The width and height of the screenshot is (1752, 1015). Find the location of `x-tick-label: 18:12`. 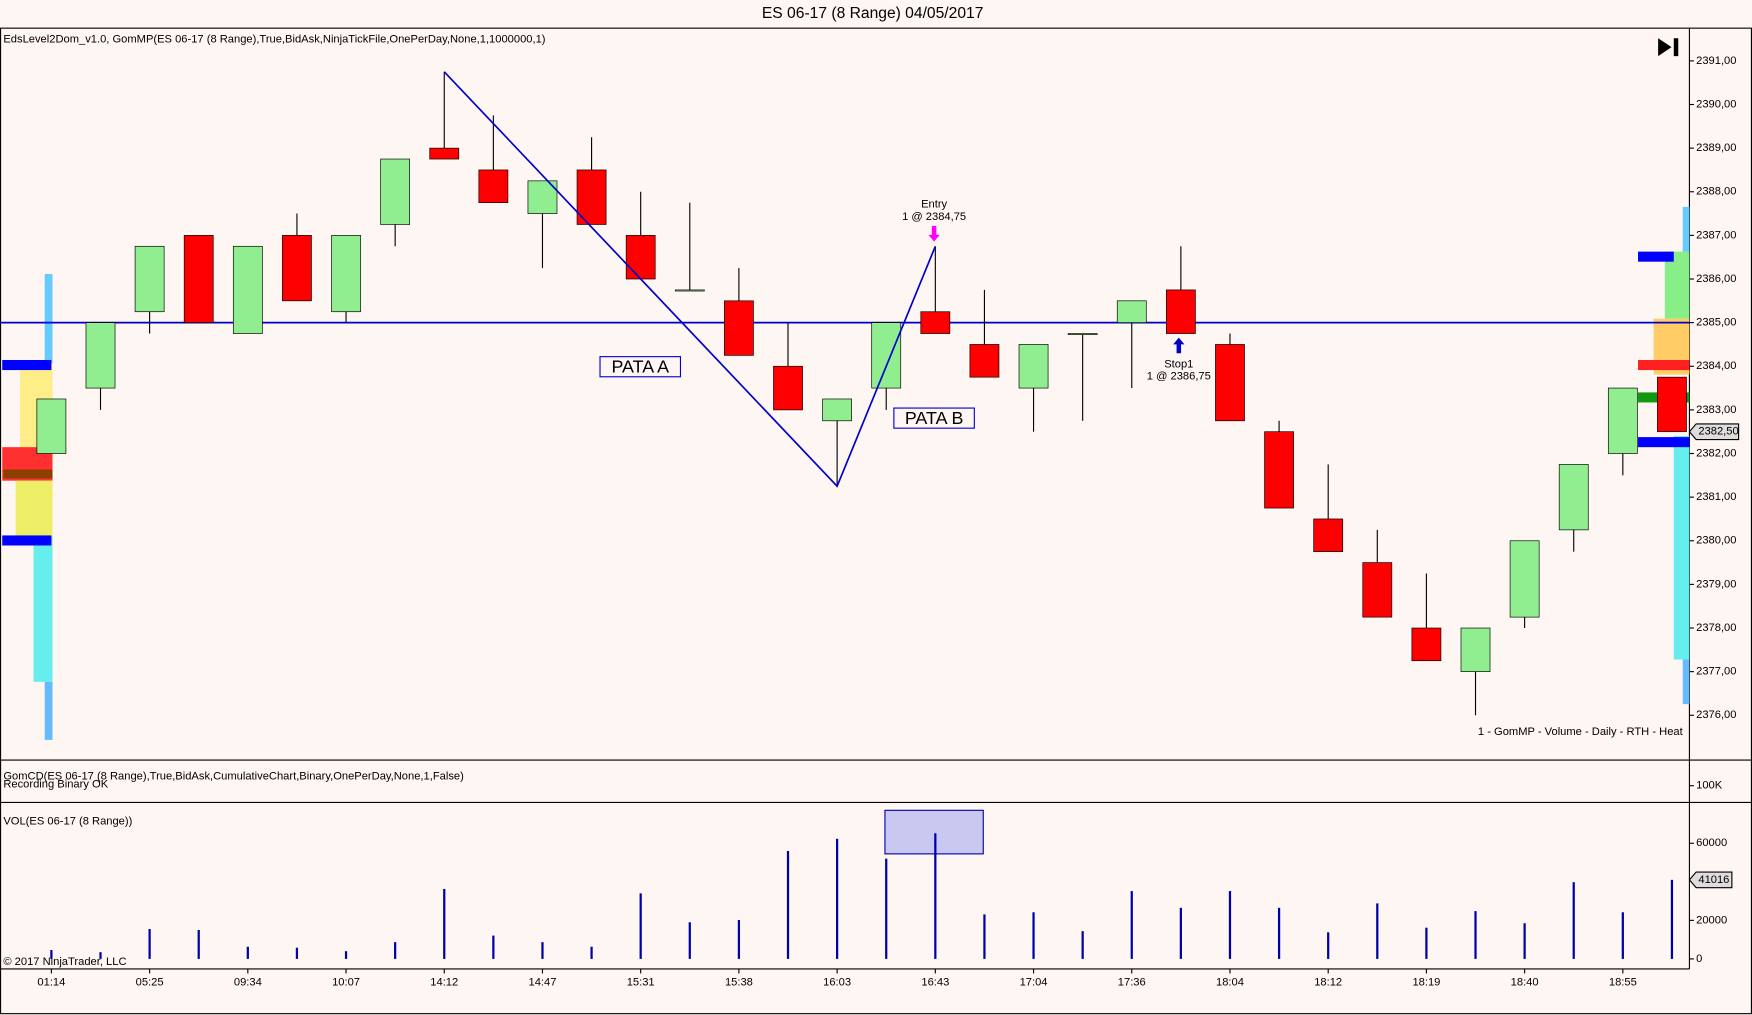

x-tick-label: 18:12 is located at coordinates (1328, 982).